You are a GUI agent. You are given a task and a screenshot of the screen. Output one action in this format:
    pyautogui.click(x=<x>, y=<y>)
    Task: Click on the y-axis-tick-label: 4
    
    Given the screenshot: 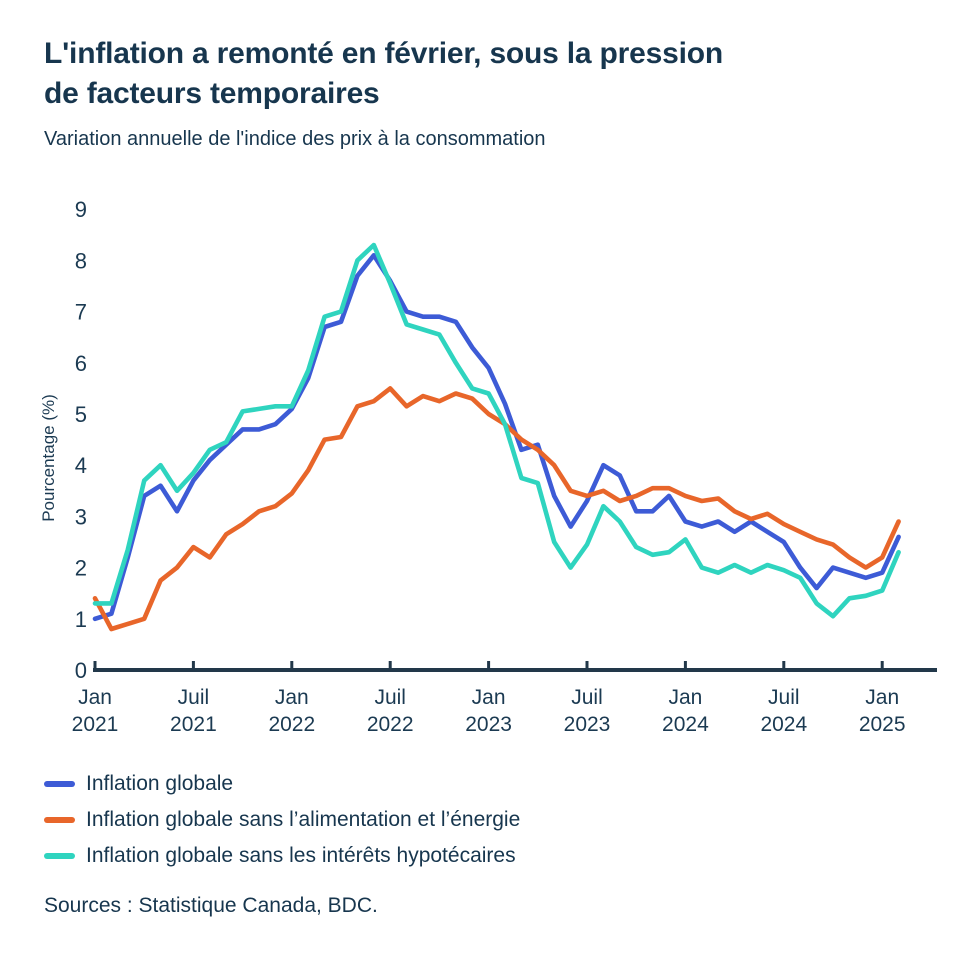 What is the action you would take?
    pyautogui.click(x=81, y=465)
    